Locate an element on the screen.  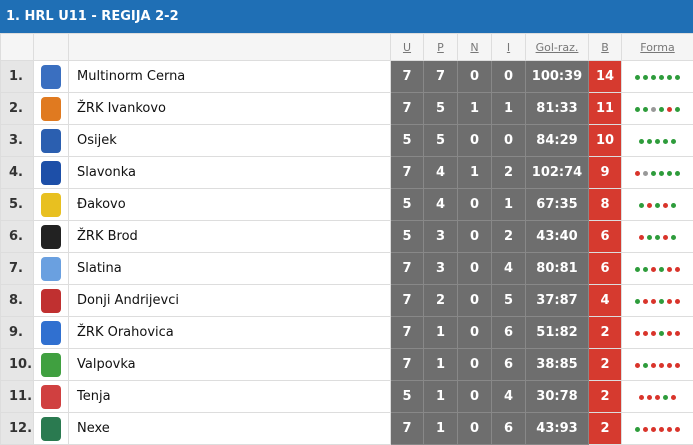
rank: 5. is located at coordinates (17, 205).